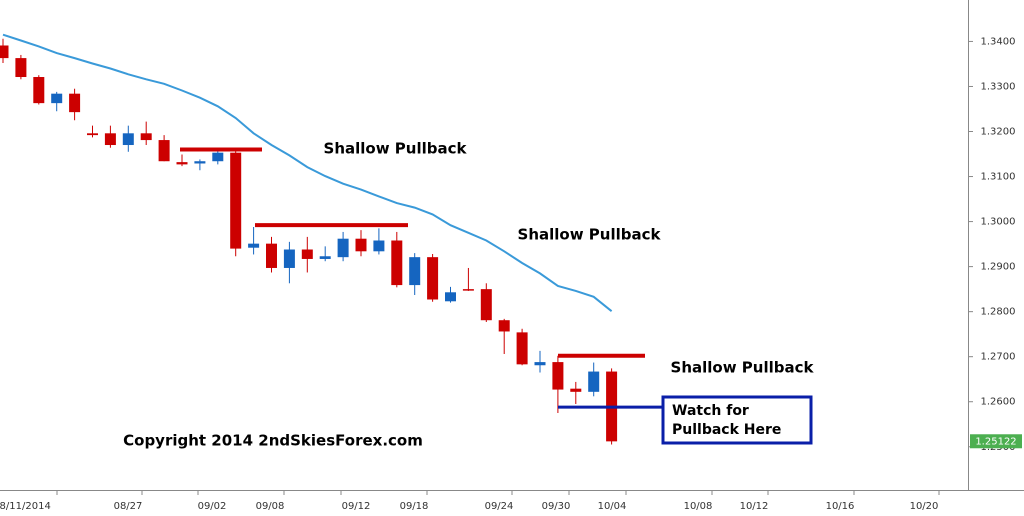 The width and height of the screenshot is (1024, 516). What do you see at coordinates (128, 506) in the screenshot?
I see `x-tick-label: 08/27` at bounding box center [128, 506].